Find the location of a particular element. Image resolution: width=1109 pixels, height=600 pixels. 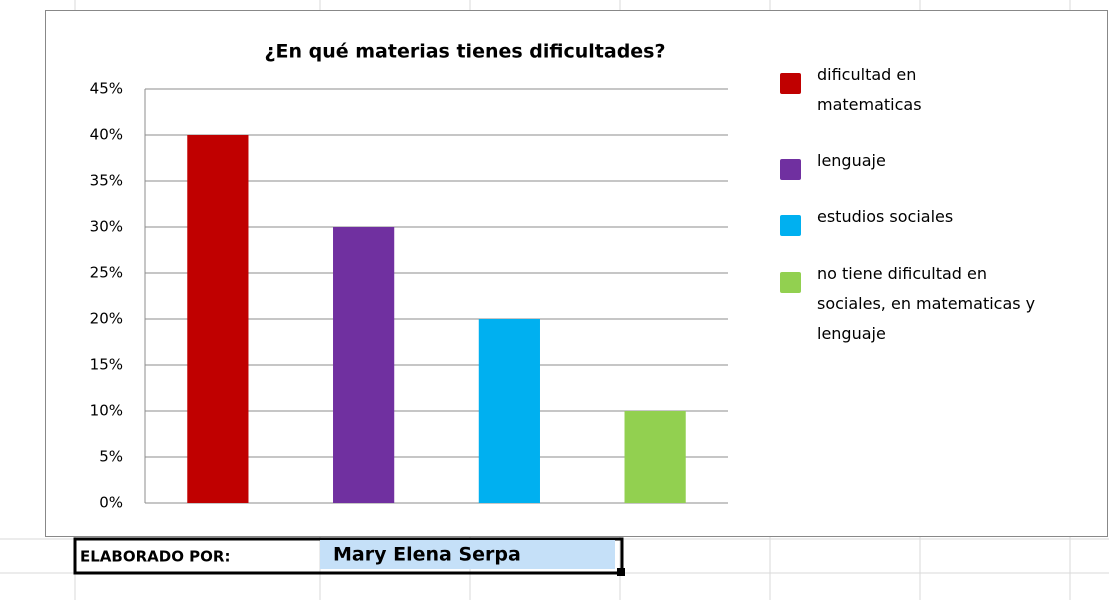

y-tick-label: 25% is located at coordinates (106, 273).